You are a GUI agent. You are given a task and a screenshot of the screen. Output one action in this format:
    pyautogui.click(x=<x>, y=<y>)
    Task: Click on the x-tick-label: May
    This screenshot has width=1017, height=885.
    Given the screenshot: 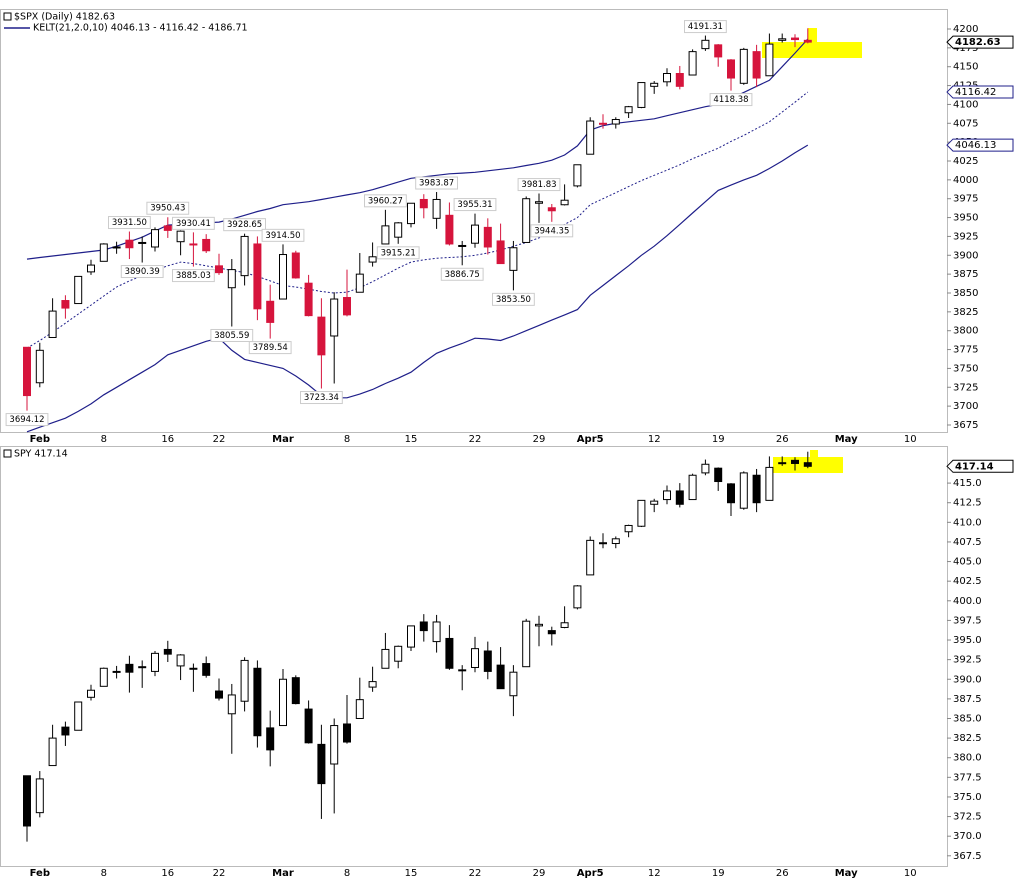 What is the action you would take?
    pyautogui.click(x=846, y=439)
    